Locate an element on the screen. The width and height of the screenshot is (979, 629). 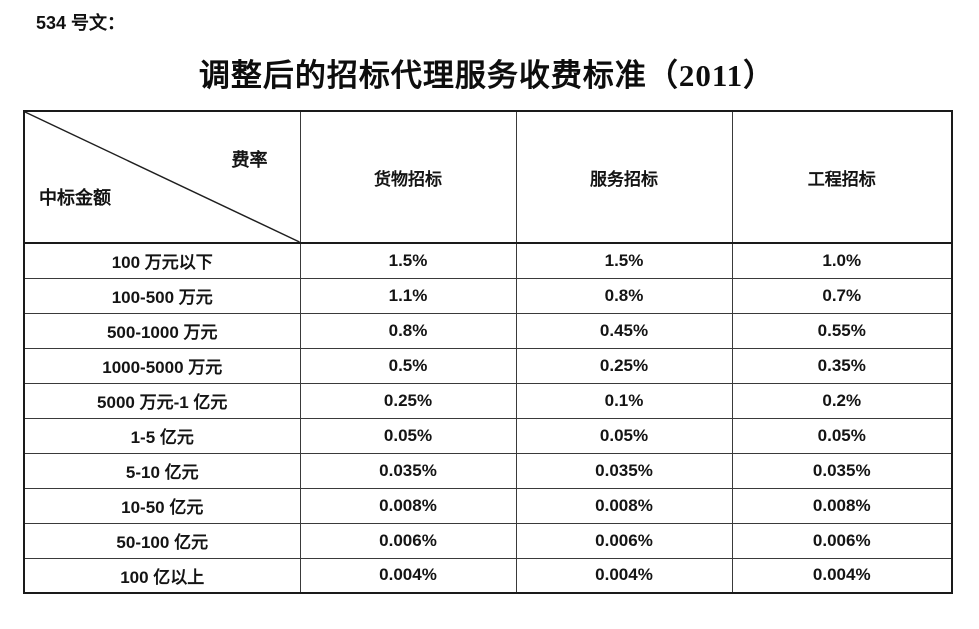
fee-value: 0.1% is located at coordinates (624, 400).